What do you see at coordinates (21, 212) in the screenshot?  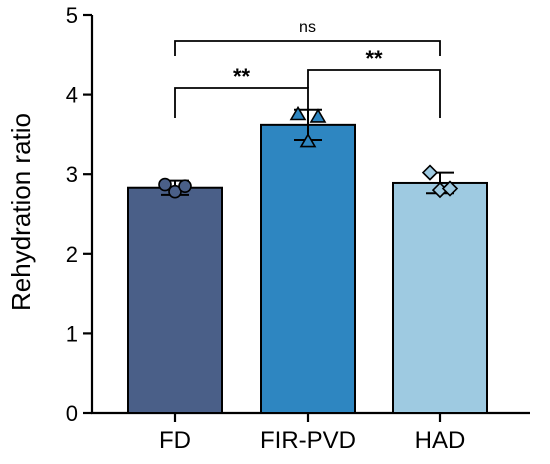 I see `y-axis-title: Rehydration ratio` at bounding box center [21, 212].